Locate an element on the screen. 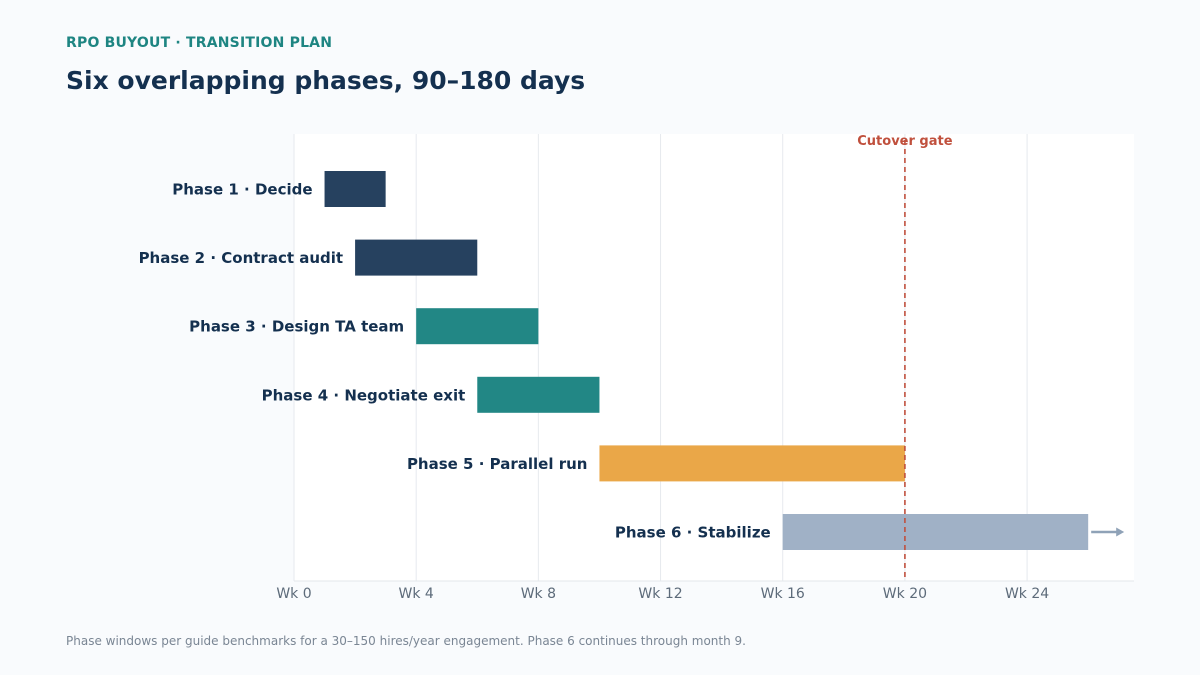 The width and height of the screenshot is (1200, 675). x-tick-label: Wk 24 is located at coordinates (1027, 594).